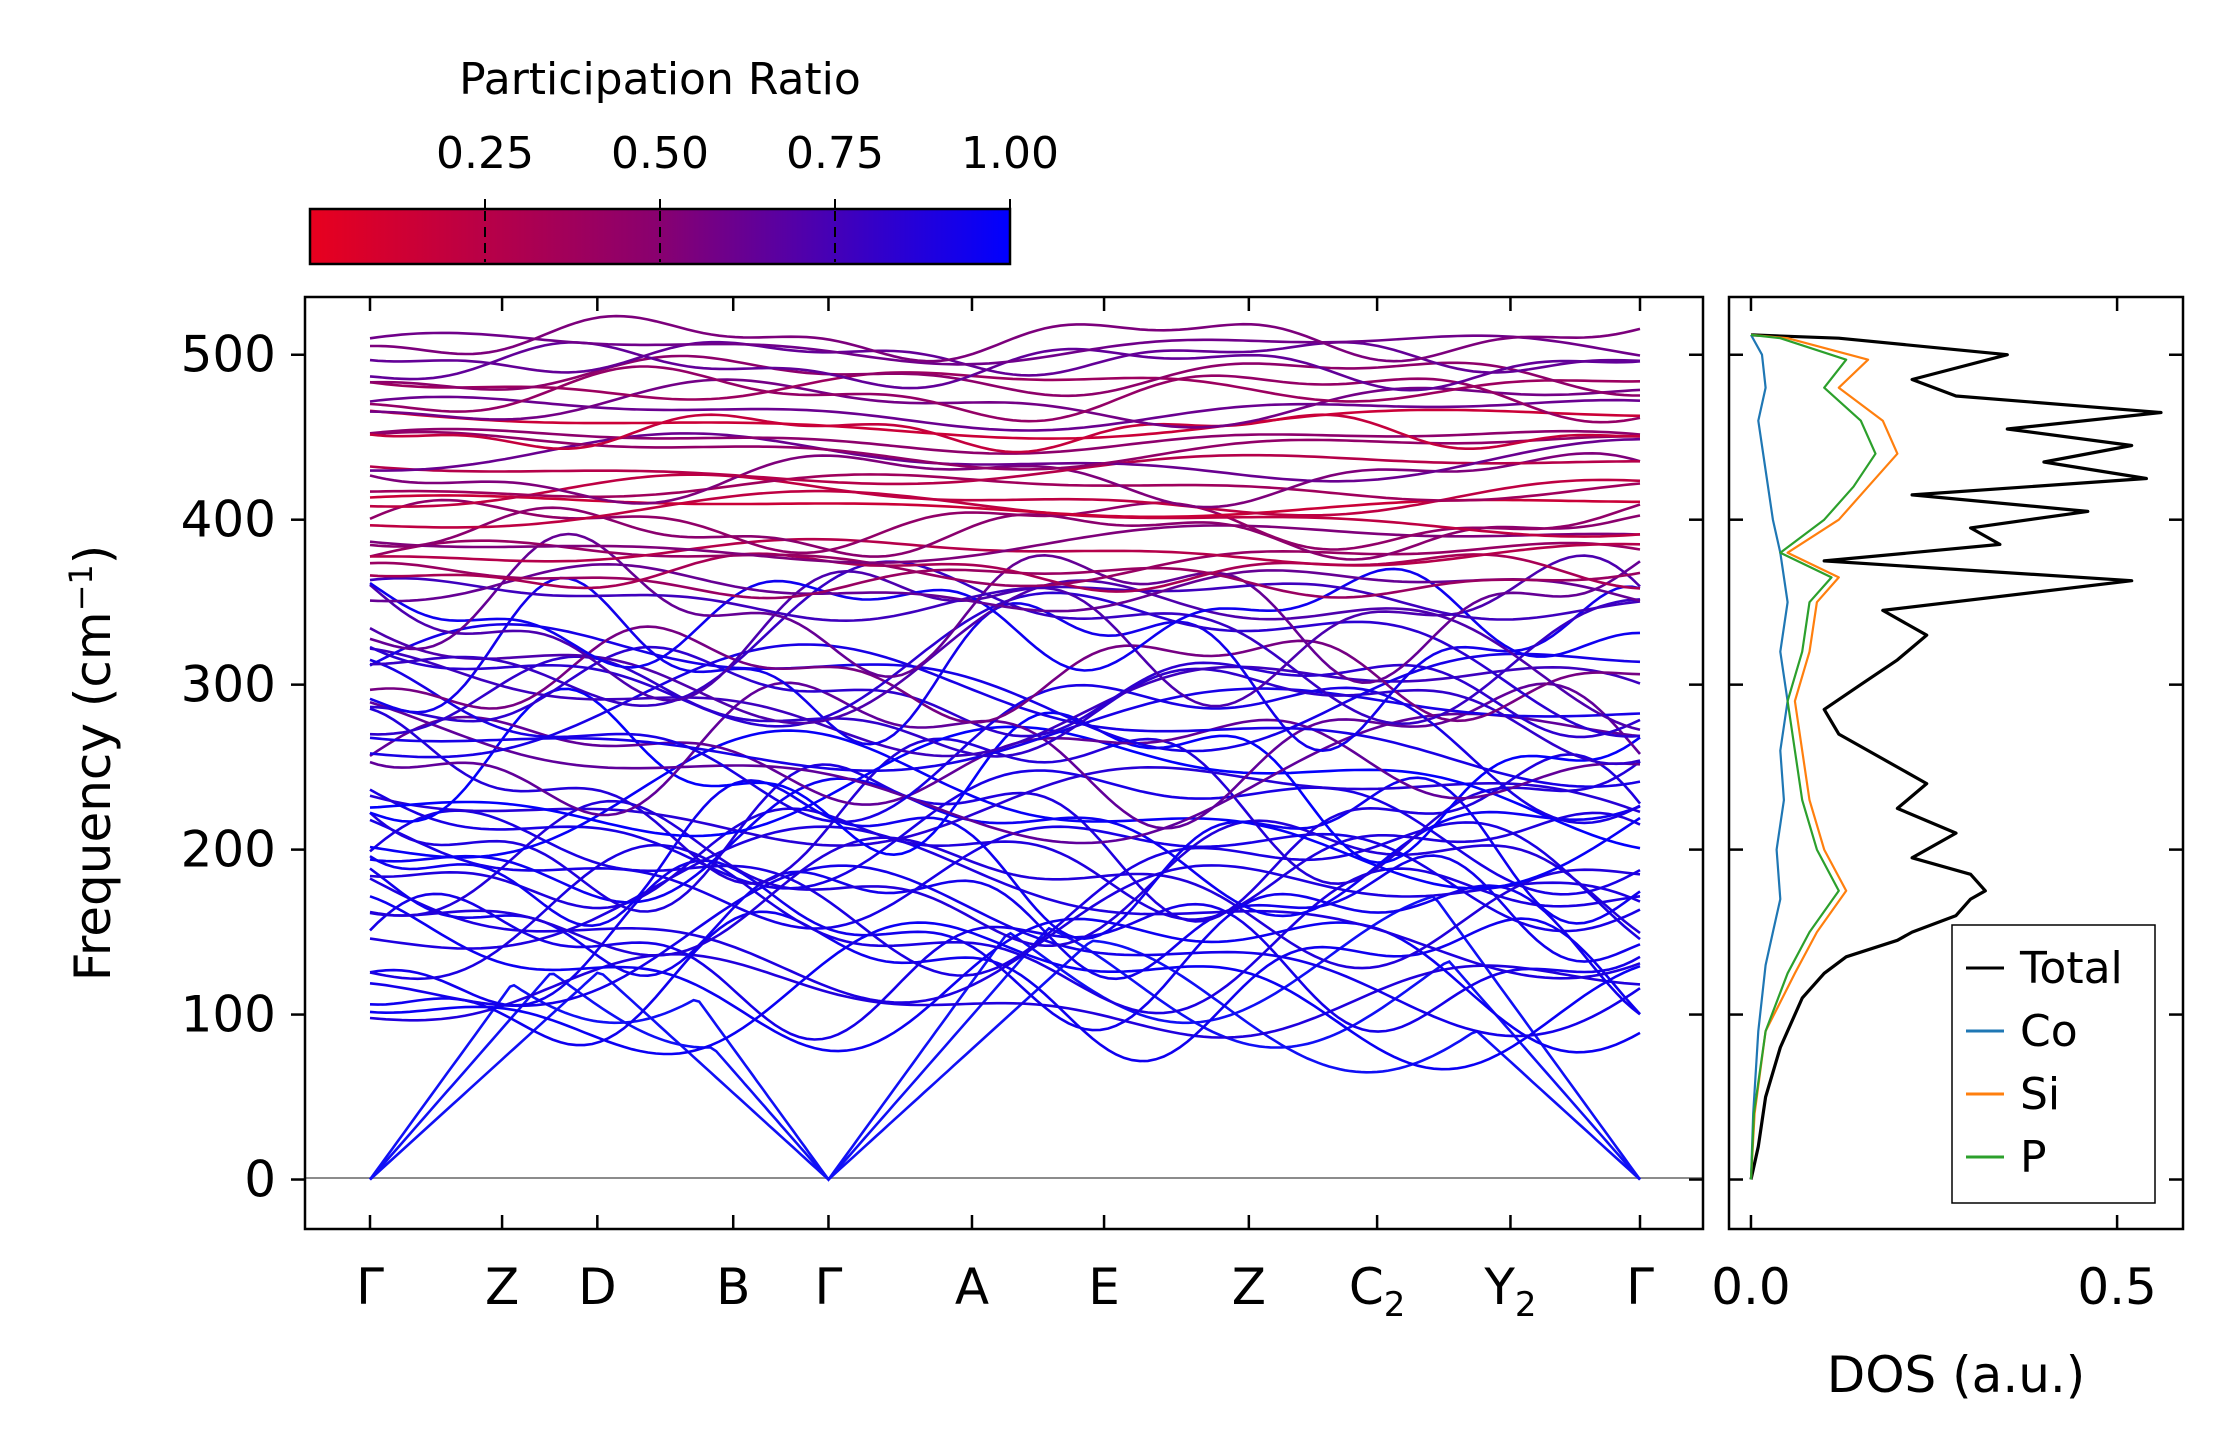  Describe the element at coordinates (2071, 968) in the screenshot. I see `legend-label-total: Total` at that location.